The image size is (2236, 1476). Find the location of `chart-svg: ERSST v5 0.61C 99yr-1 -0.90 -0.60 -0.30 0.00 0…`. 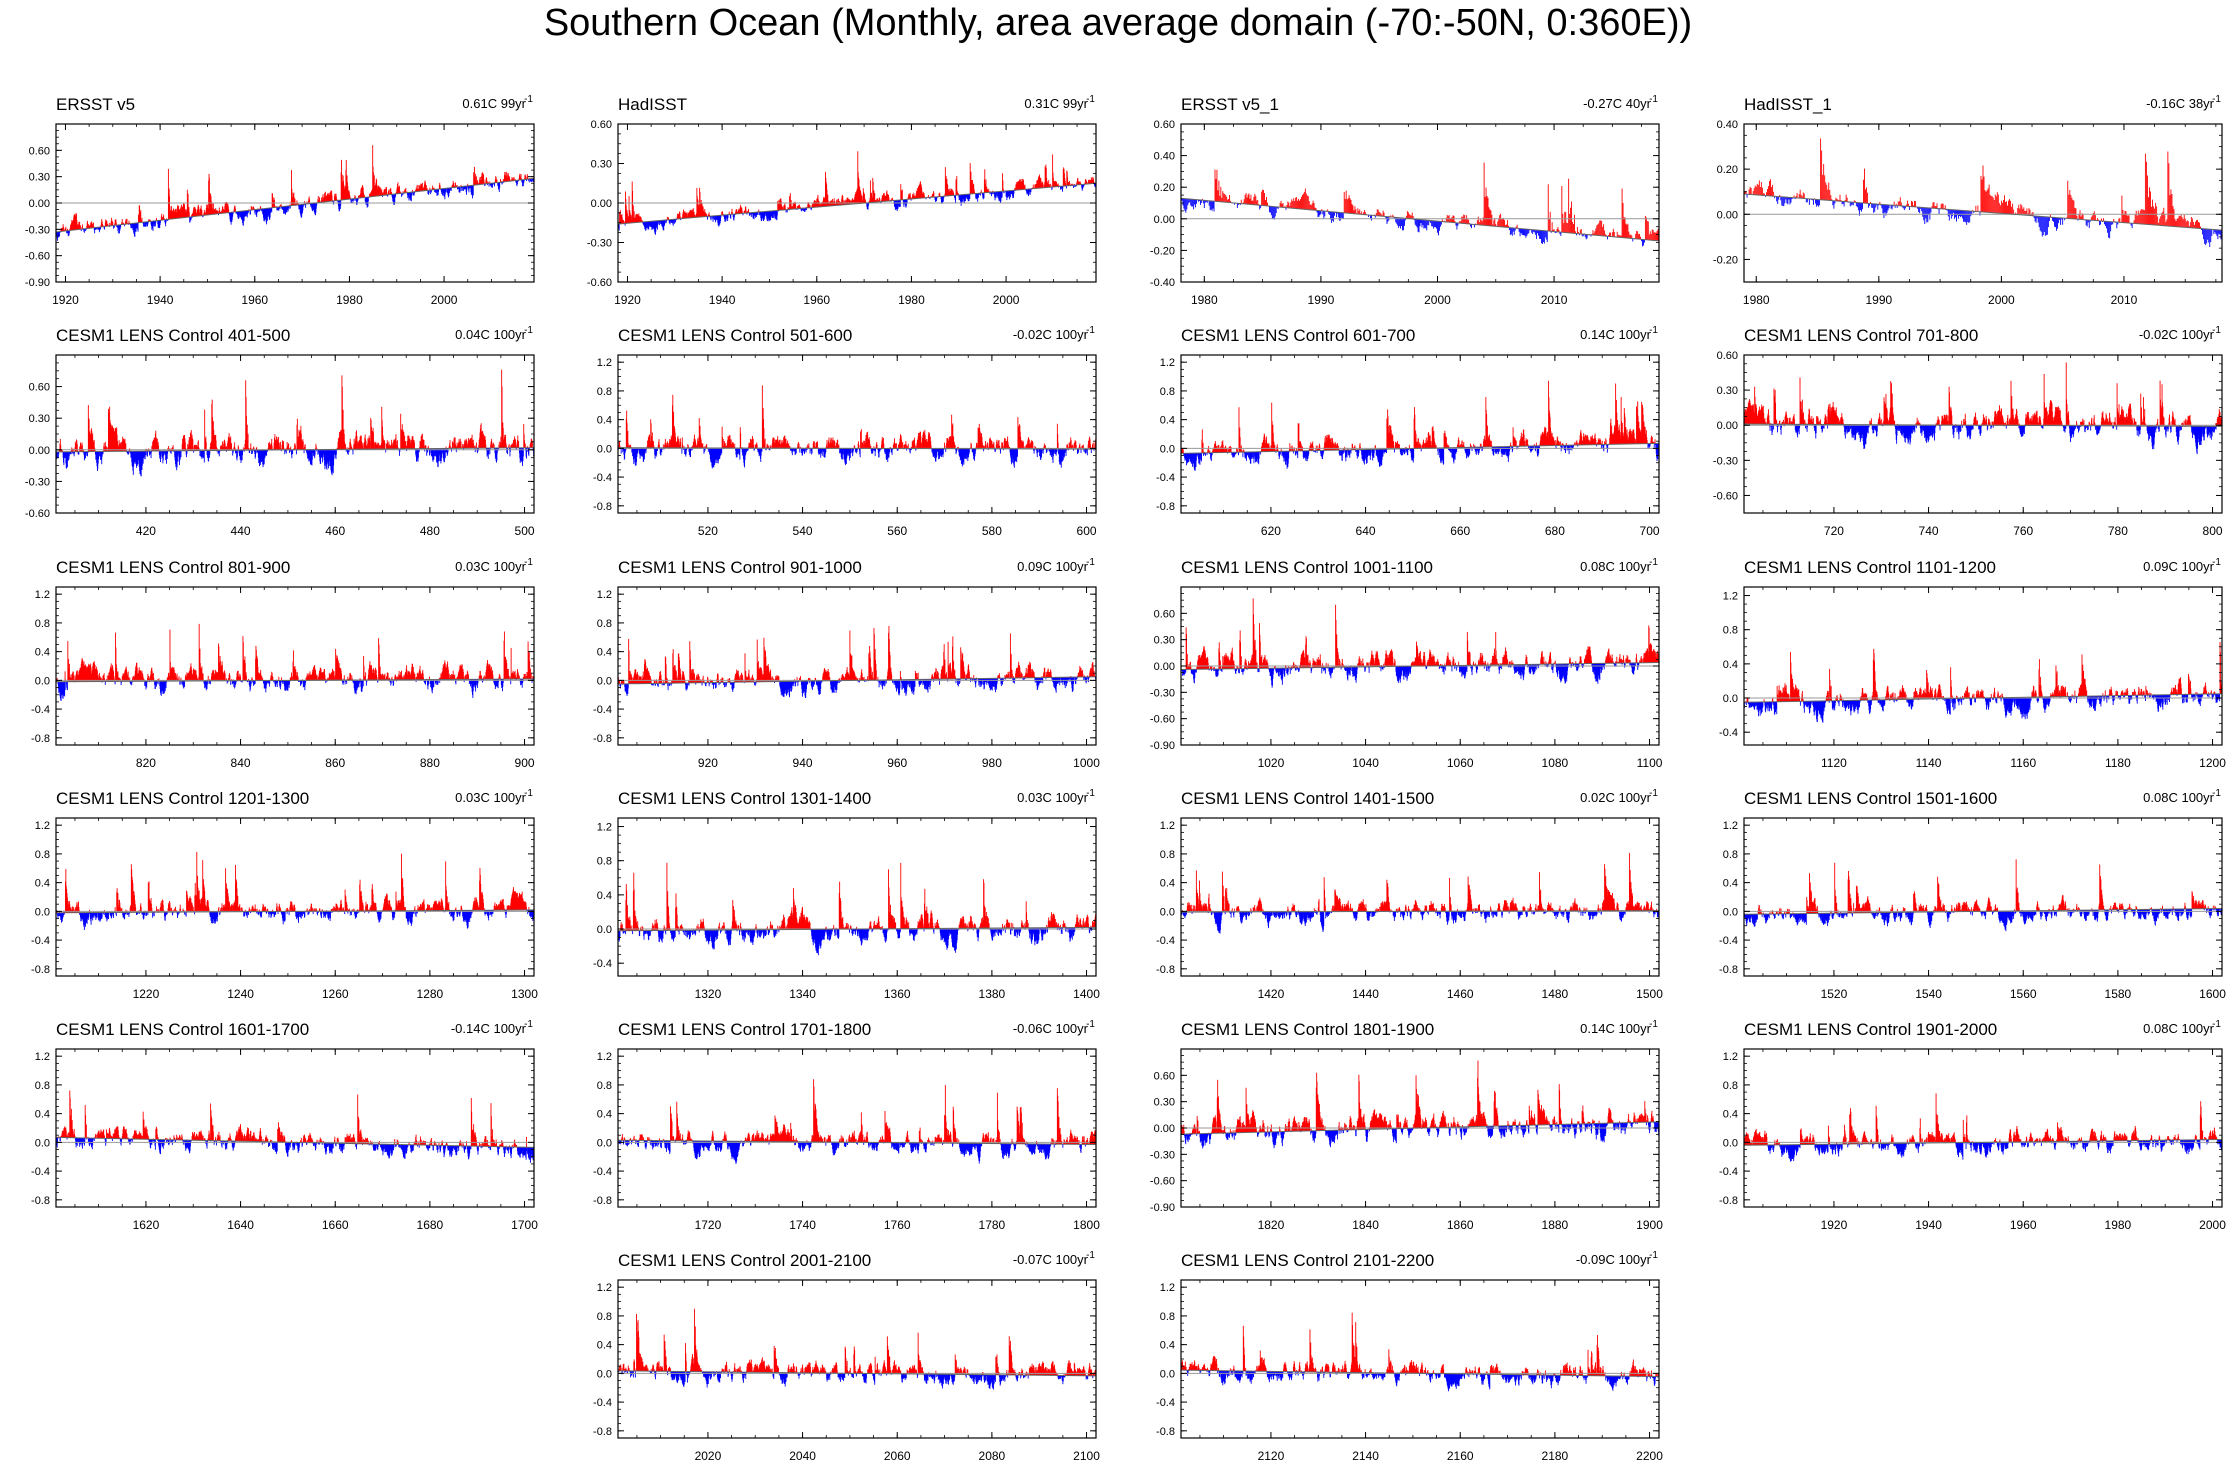

chart-svg: ERSST v5 0.61C 99yr-1 -0.90 -0.60 -0.30 0.00 0… is located at coordinates (280, 200).